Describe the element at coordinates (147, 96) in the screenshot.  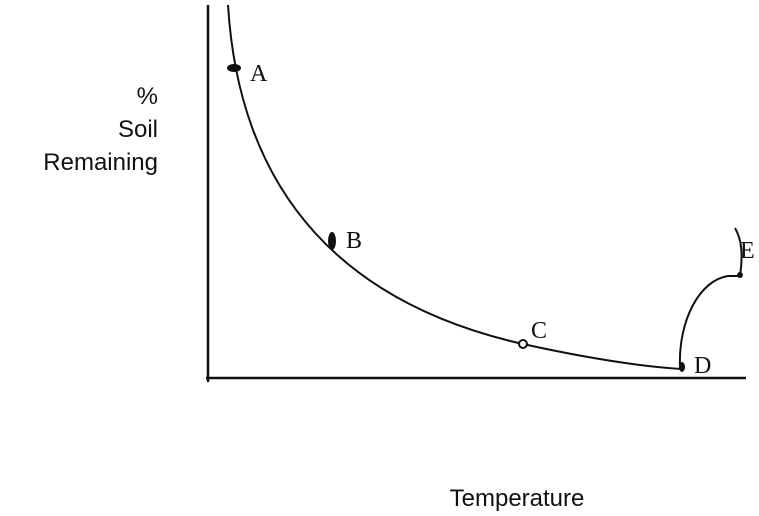
I see `y-axis-label: %` at that location.